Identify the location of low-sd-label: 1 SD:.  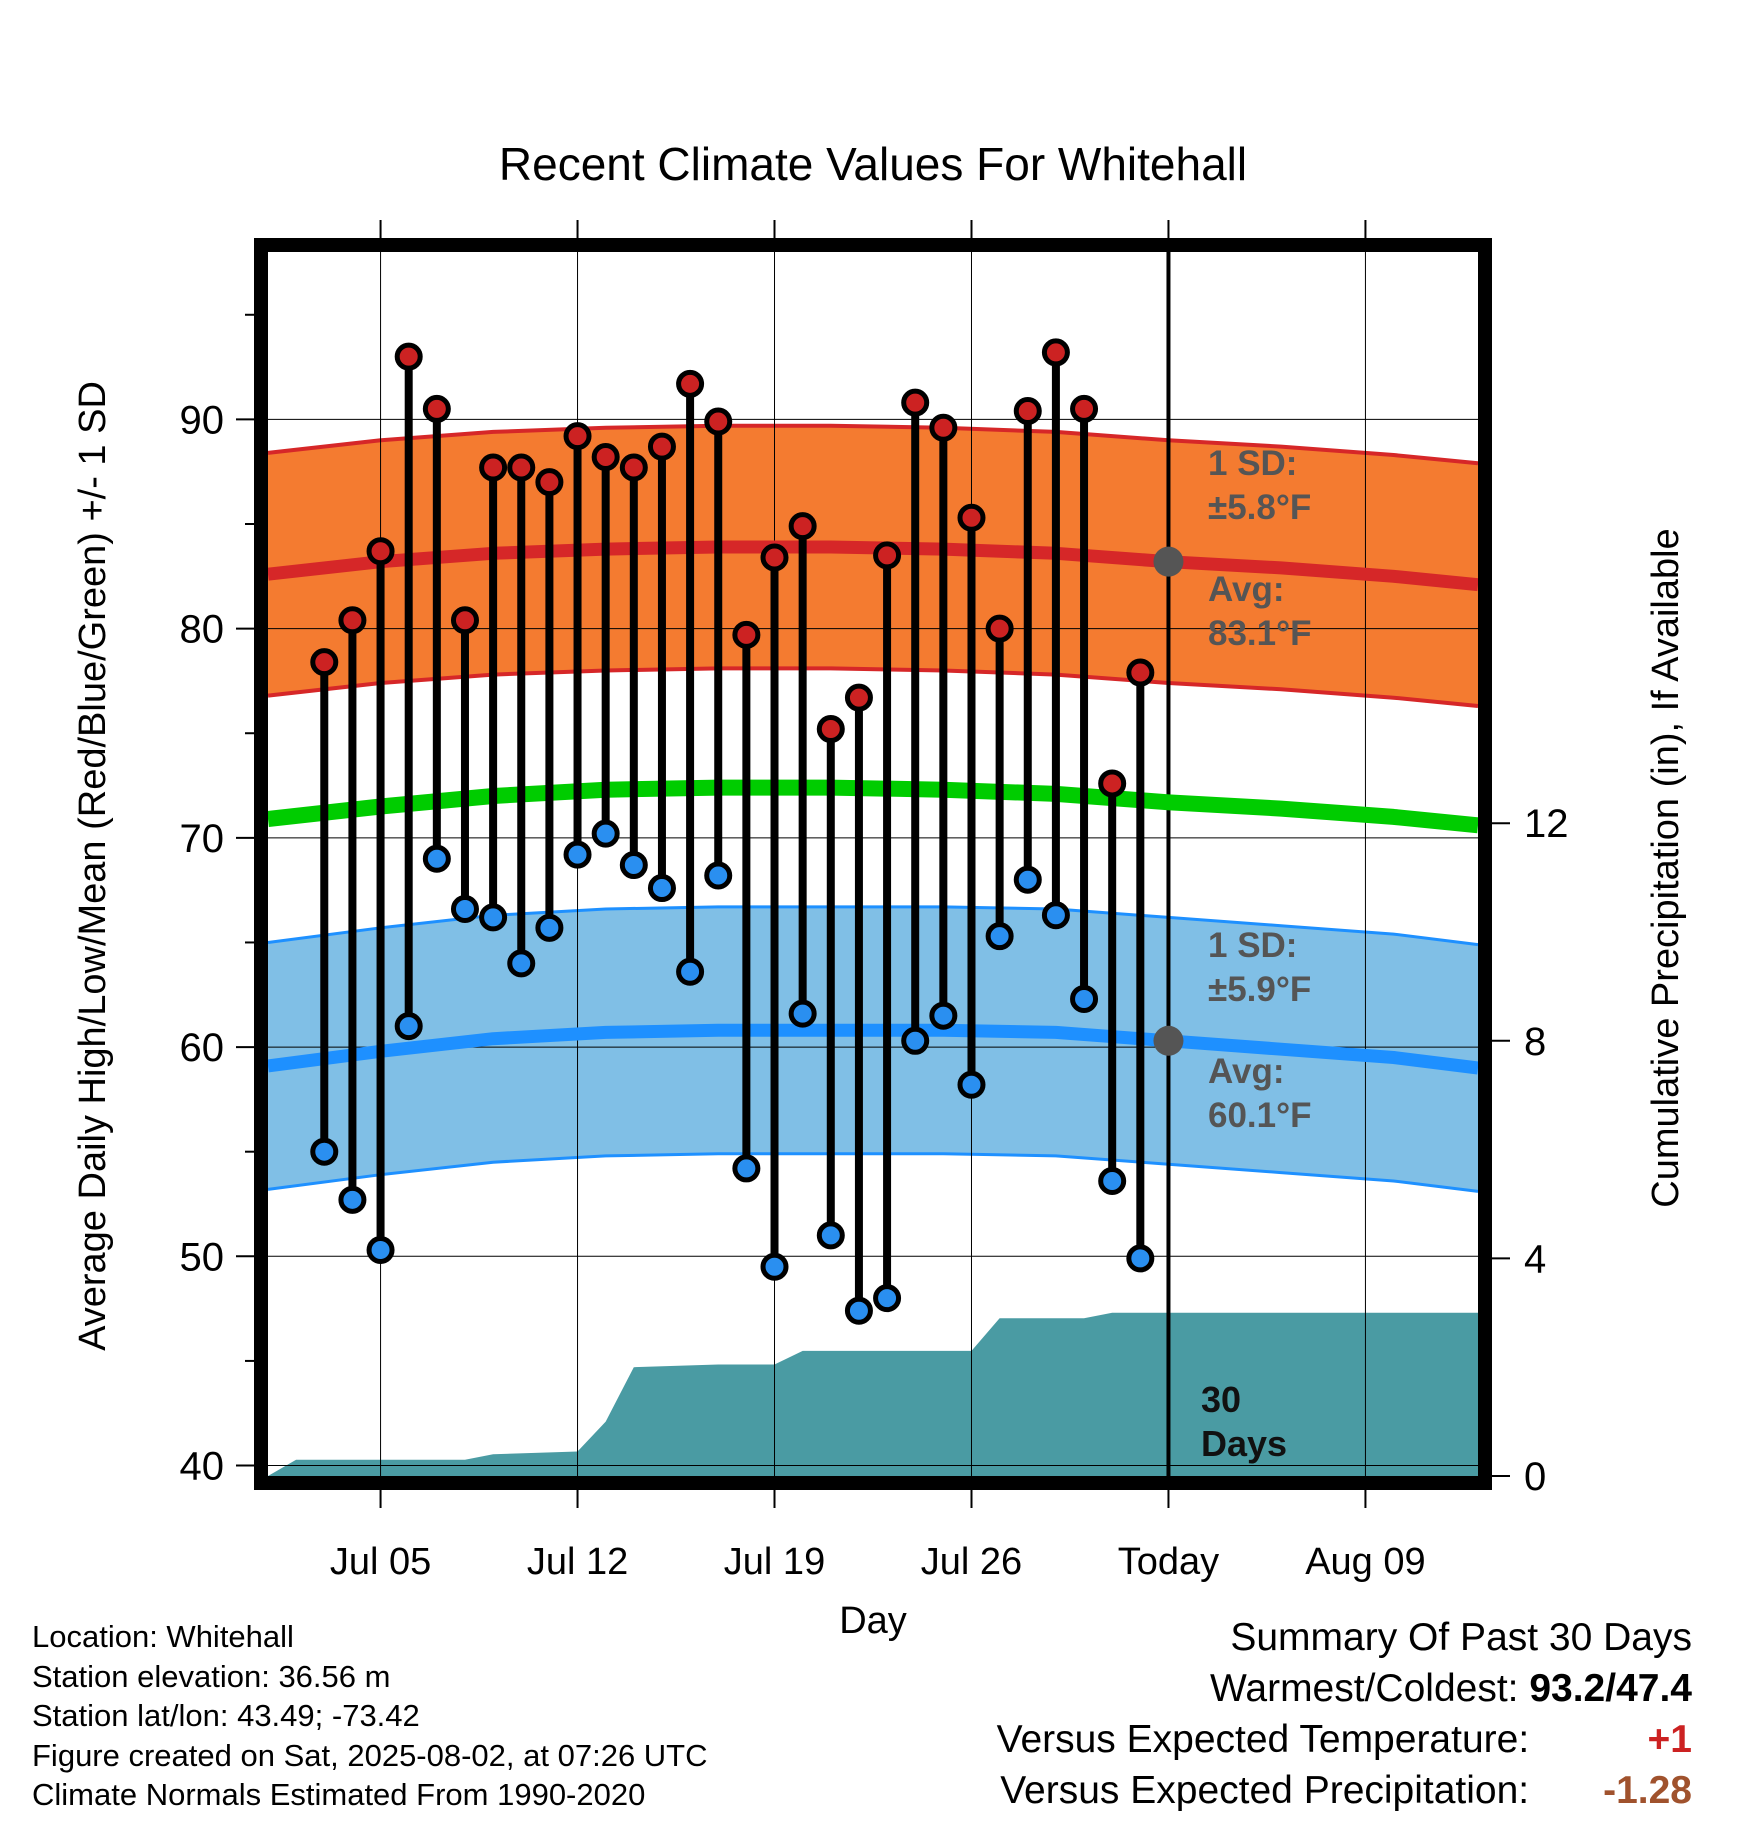
(1252, 945).